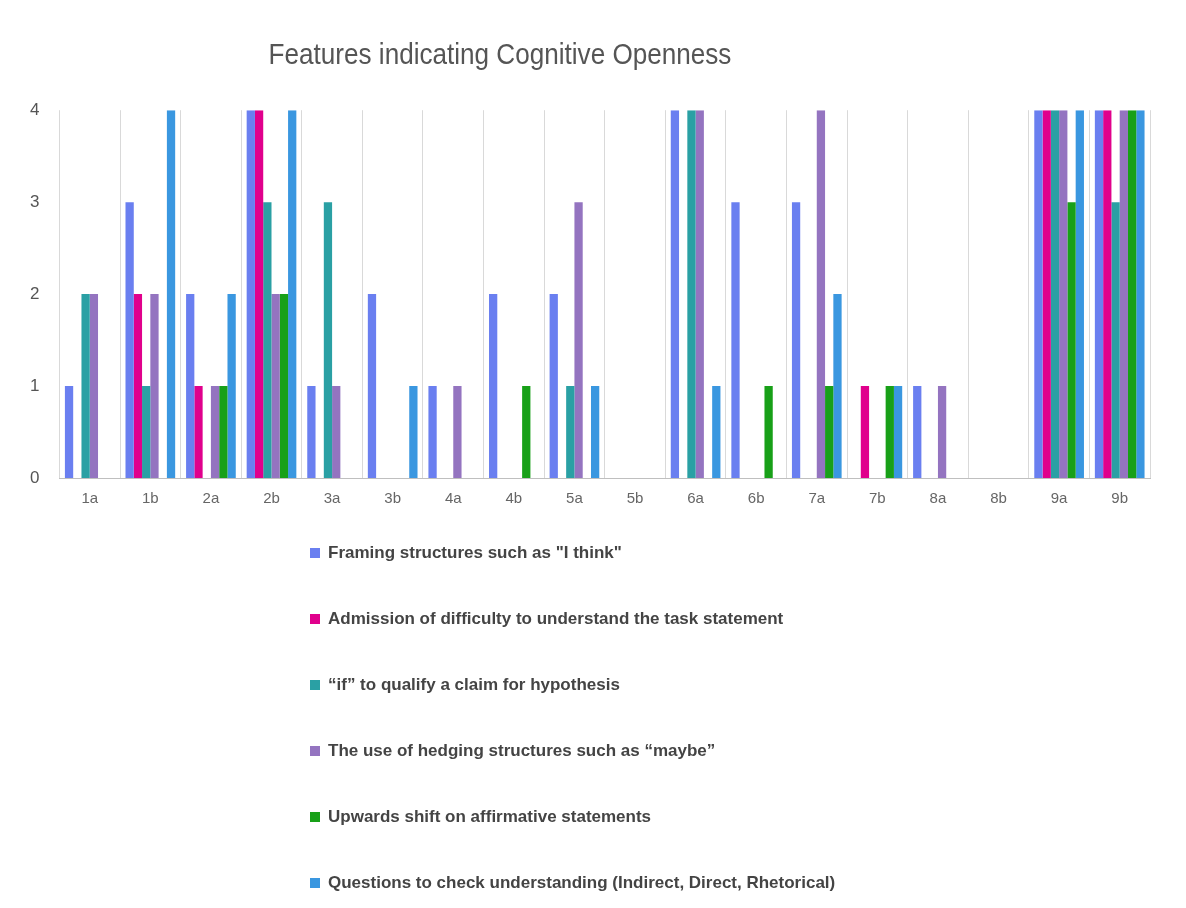 Image resolution: width=1186 pixels, height=908 pixels. Describe the element at coordinates (34, 201) in the screenshot. I see `y-tick-label: 3` at that location.